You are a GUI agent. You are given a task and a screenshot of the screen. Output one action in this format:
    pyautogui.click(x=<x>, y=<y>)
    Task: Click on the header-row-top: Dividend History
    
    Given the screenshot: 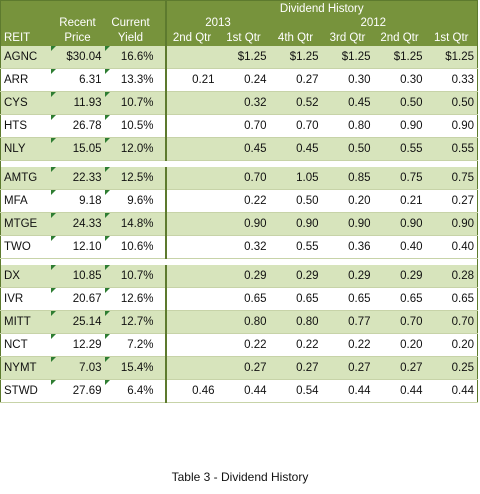 What is the action you would take?
    pyautogui.click(x=239, y=8)
    